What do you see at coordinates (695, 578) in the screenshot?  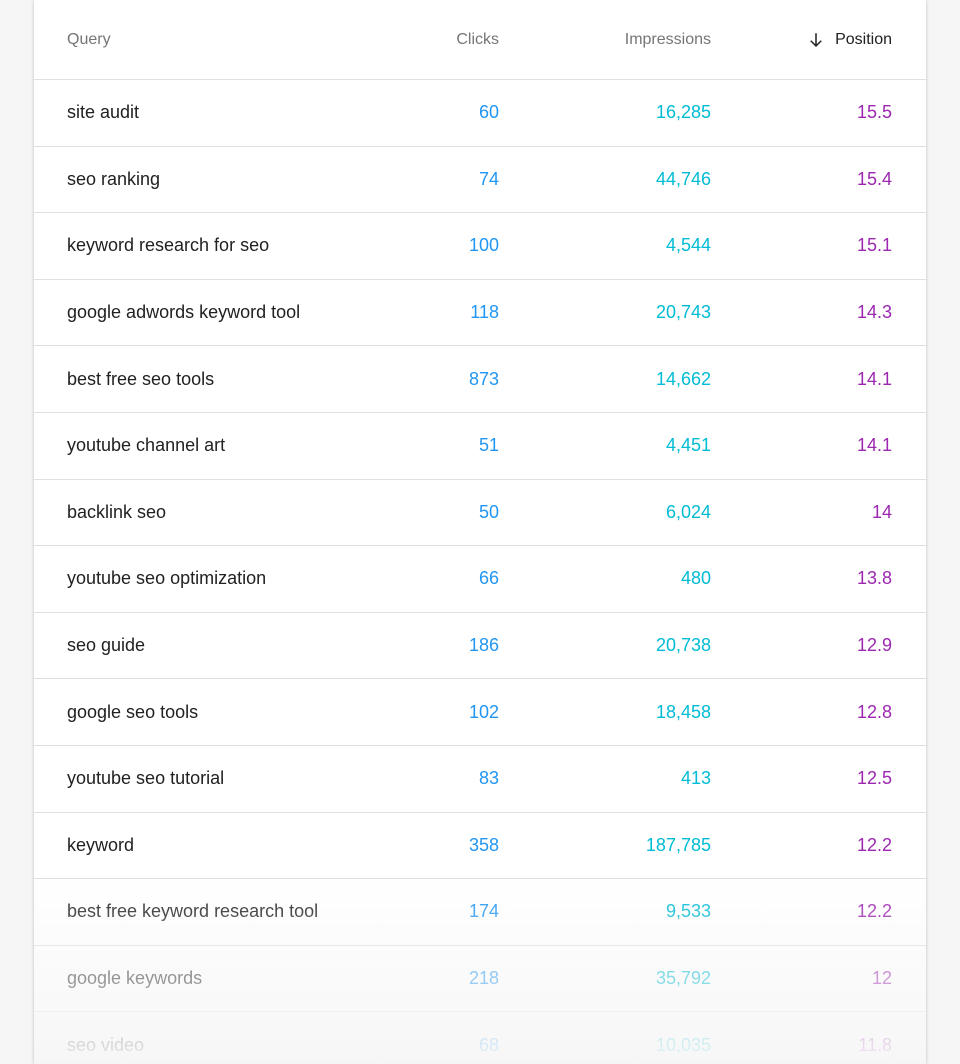 I see `impressions-cell: 480` at bounding box center [695, 578].